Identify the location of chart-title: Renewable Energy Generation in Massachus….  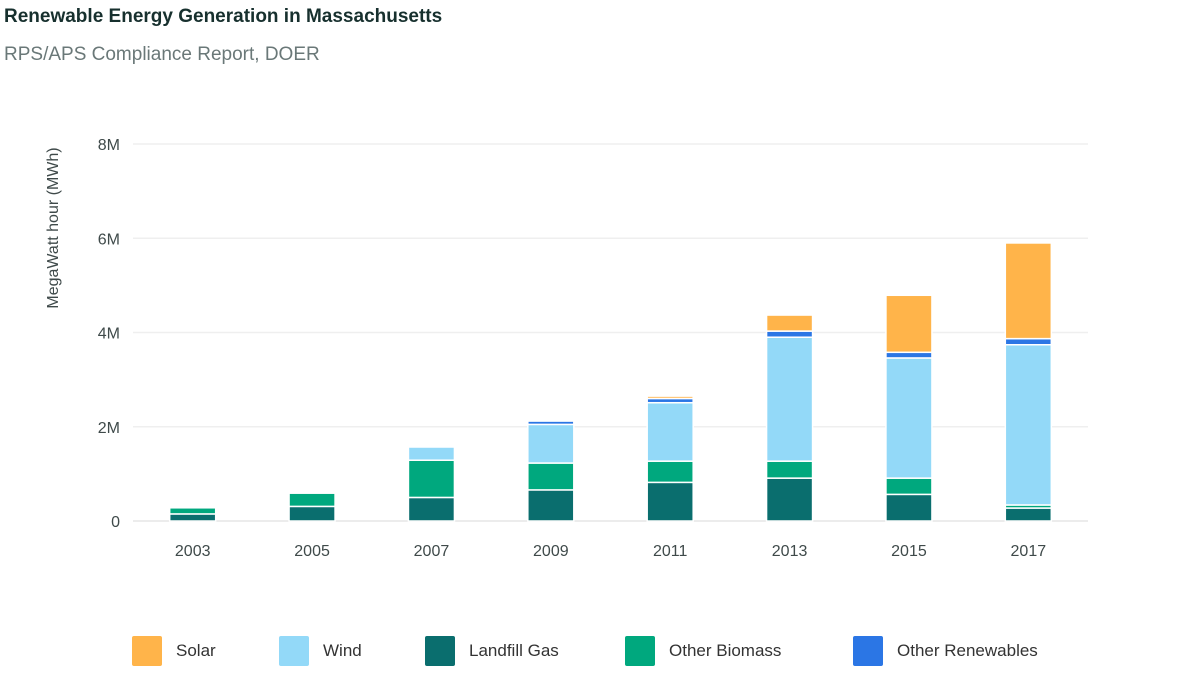
(223, 16).